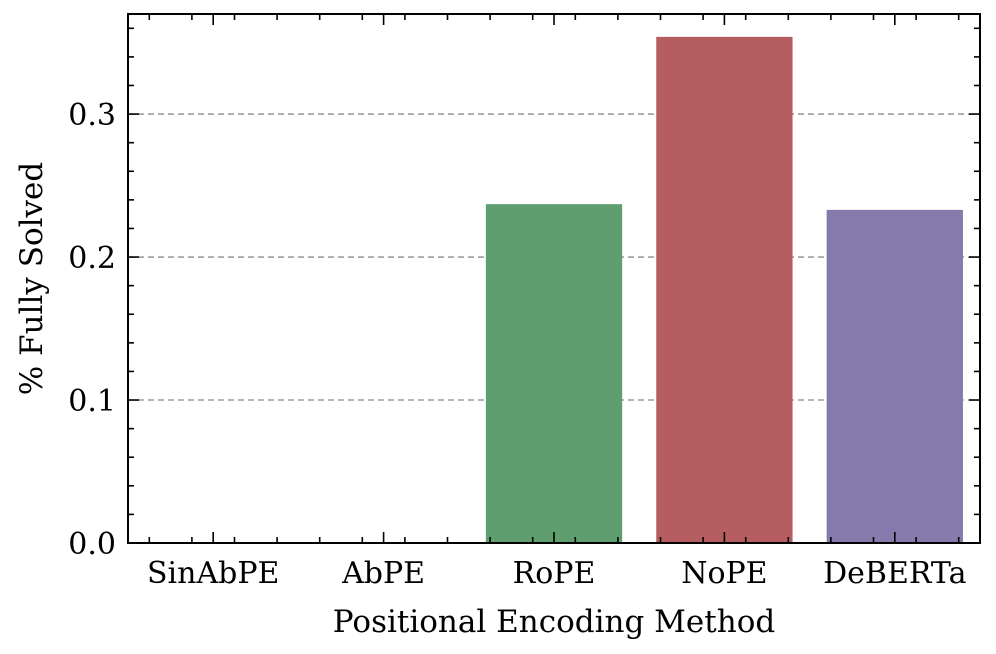 Image resolution: width=996 pixels, height=654 pixels. I want to click on y-tick-label: 0.0, so click(92, 544).